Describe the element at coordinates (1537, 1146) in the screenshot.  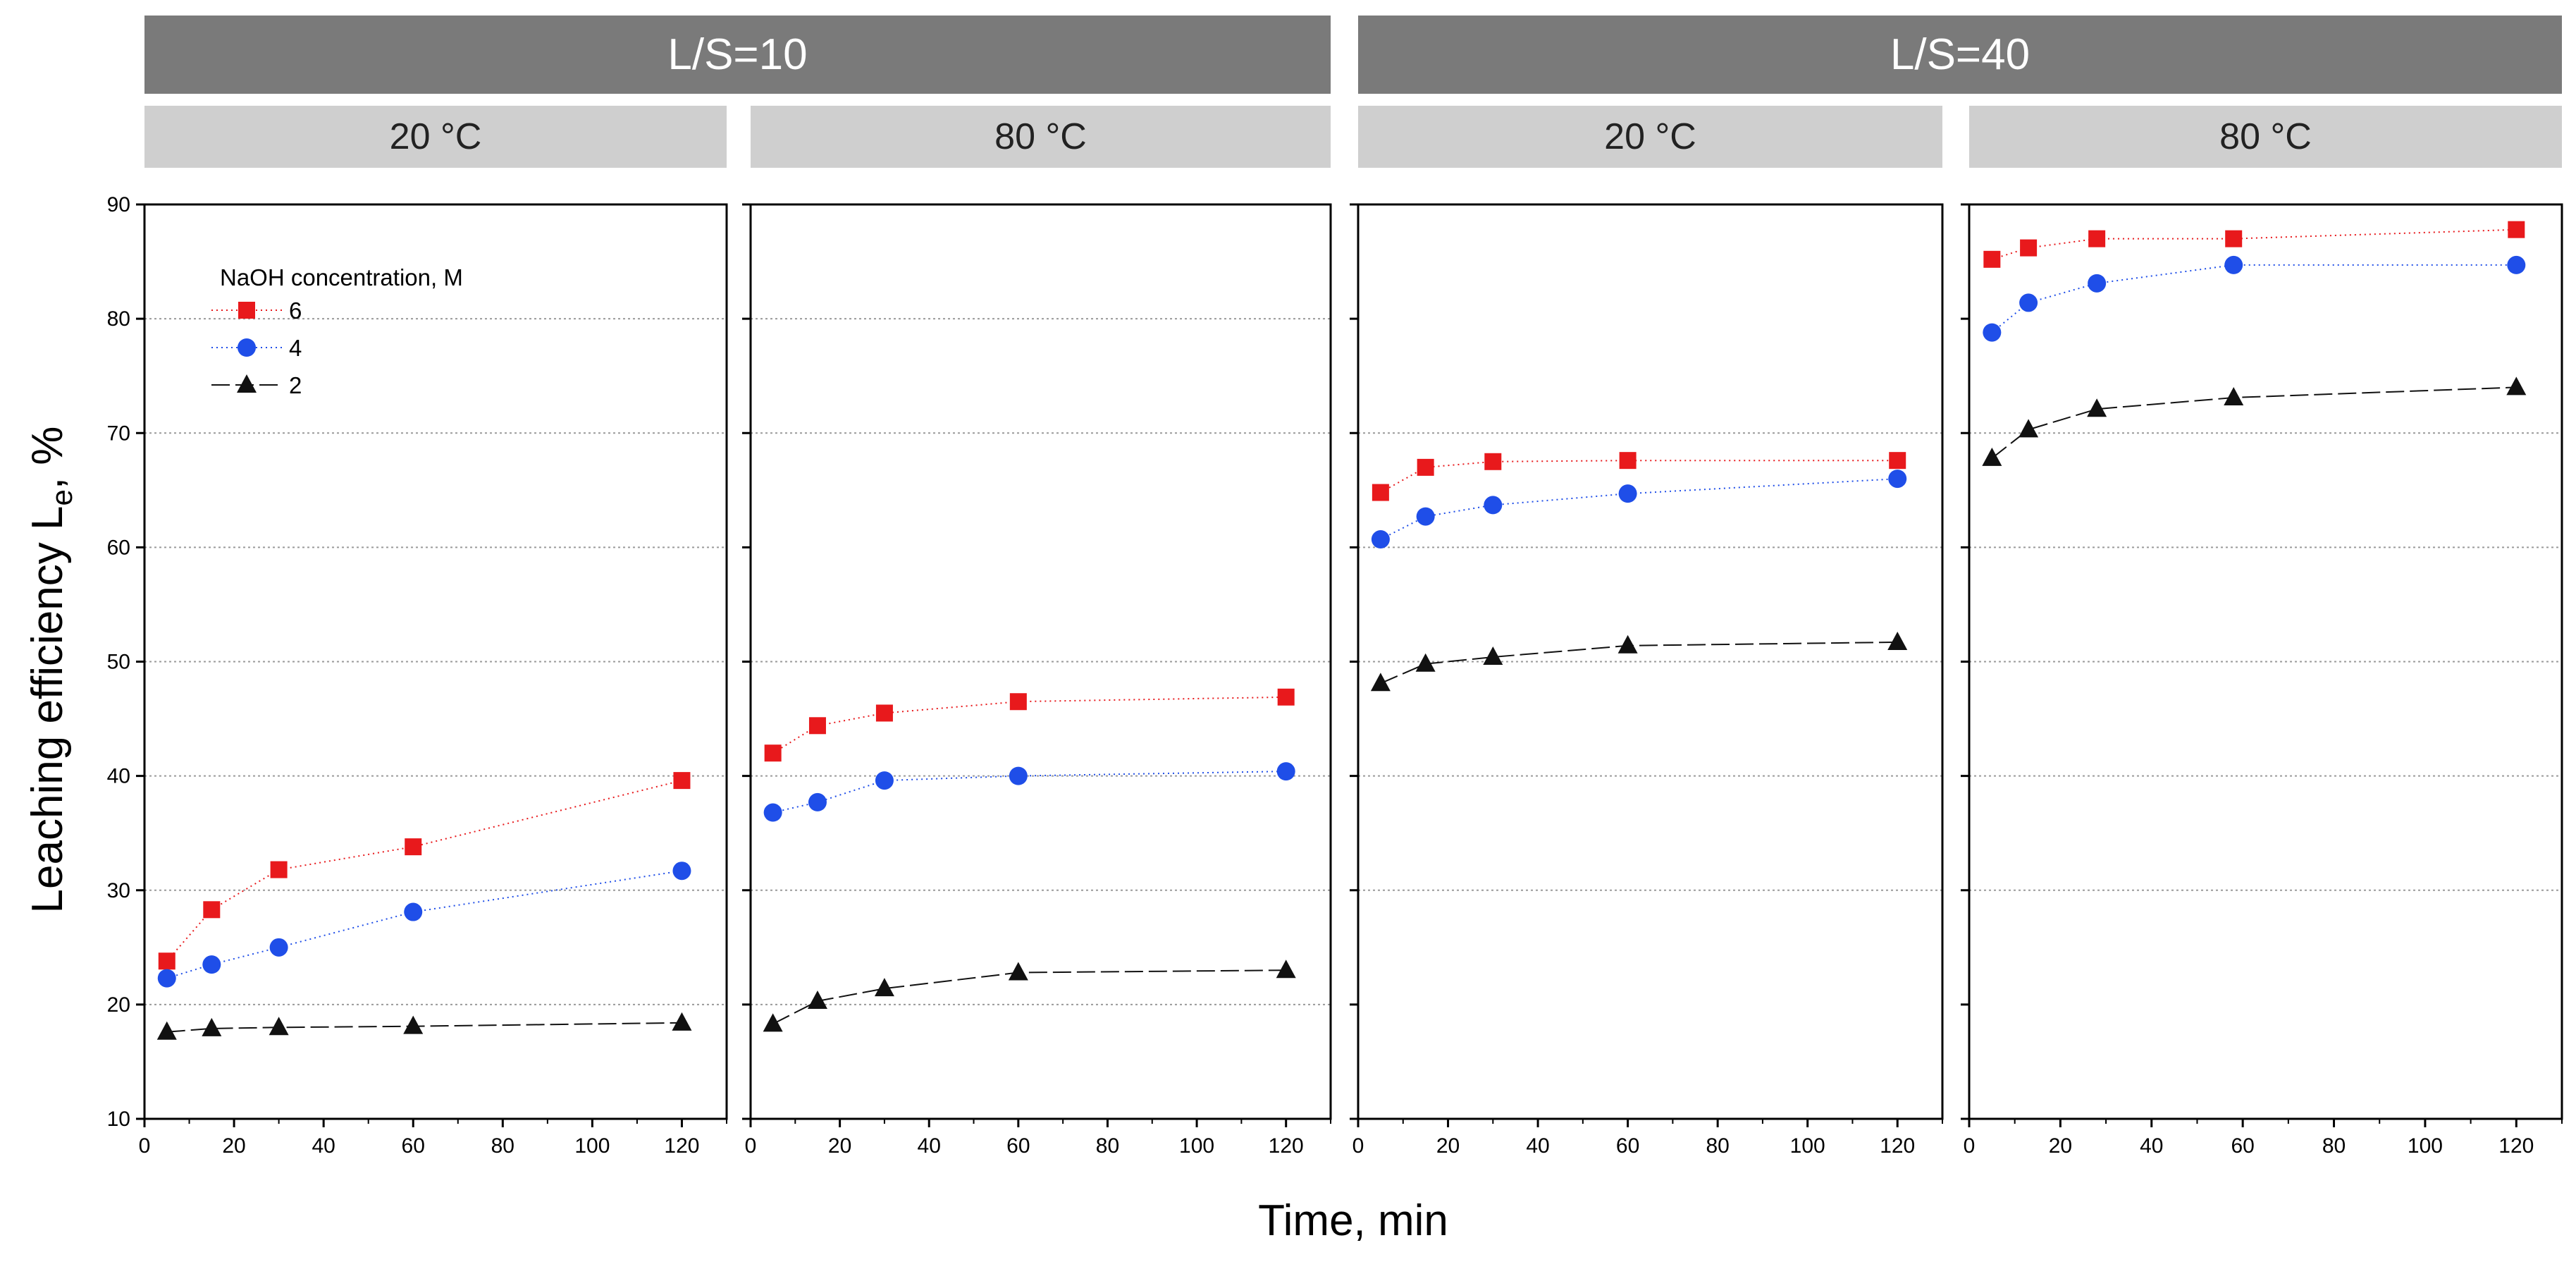
I see `x-tick-label: 40` at that location.